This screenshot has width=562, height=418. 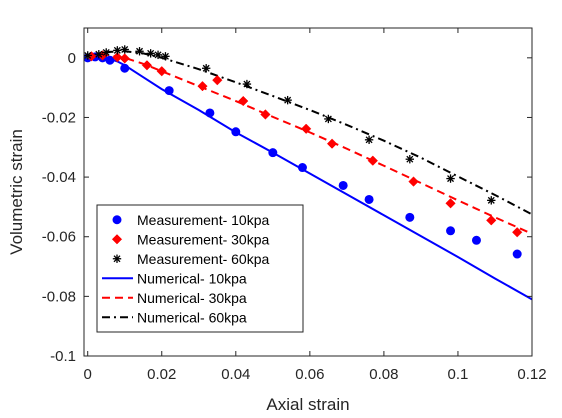 What do you see at coordinates (16, 192) in the screenshot?
I see `y-axis-label: Volumetric strain` at bounding box center [16, 192].